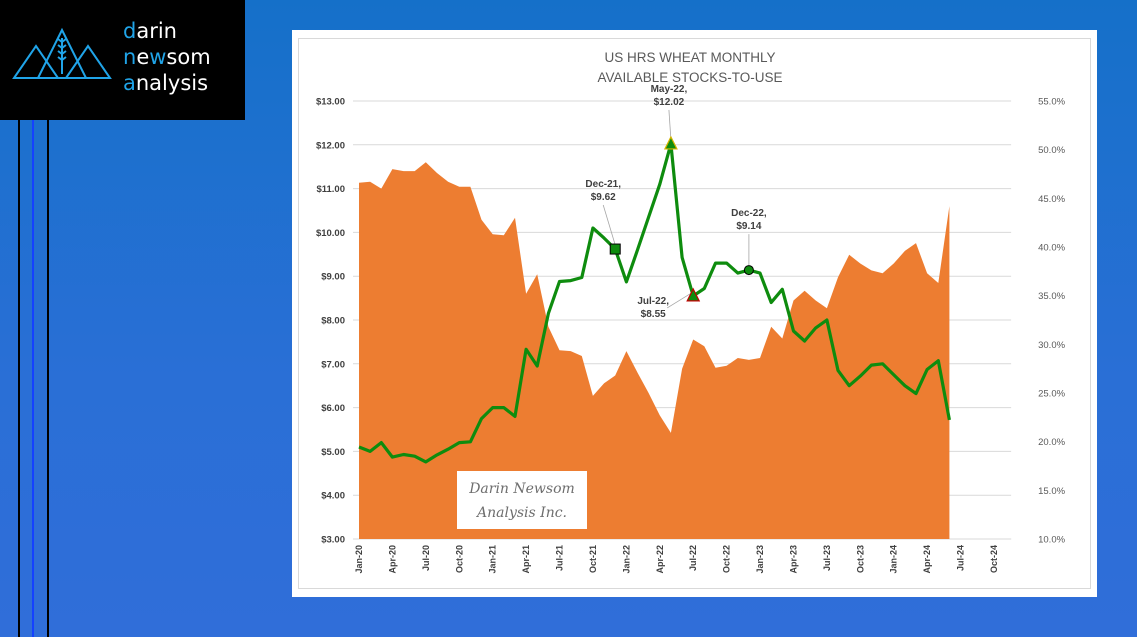  Describe the element at coordinates (1051, 102) in the screenshot. I see `y-right-tick-label: 55.0%` at that location.